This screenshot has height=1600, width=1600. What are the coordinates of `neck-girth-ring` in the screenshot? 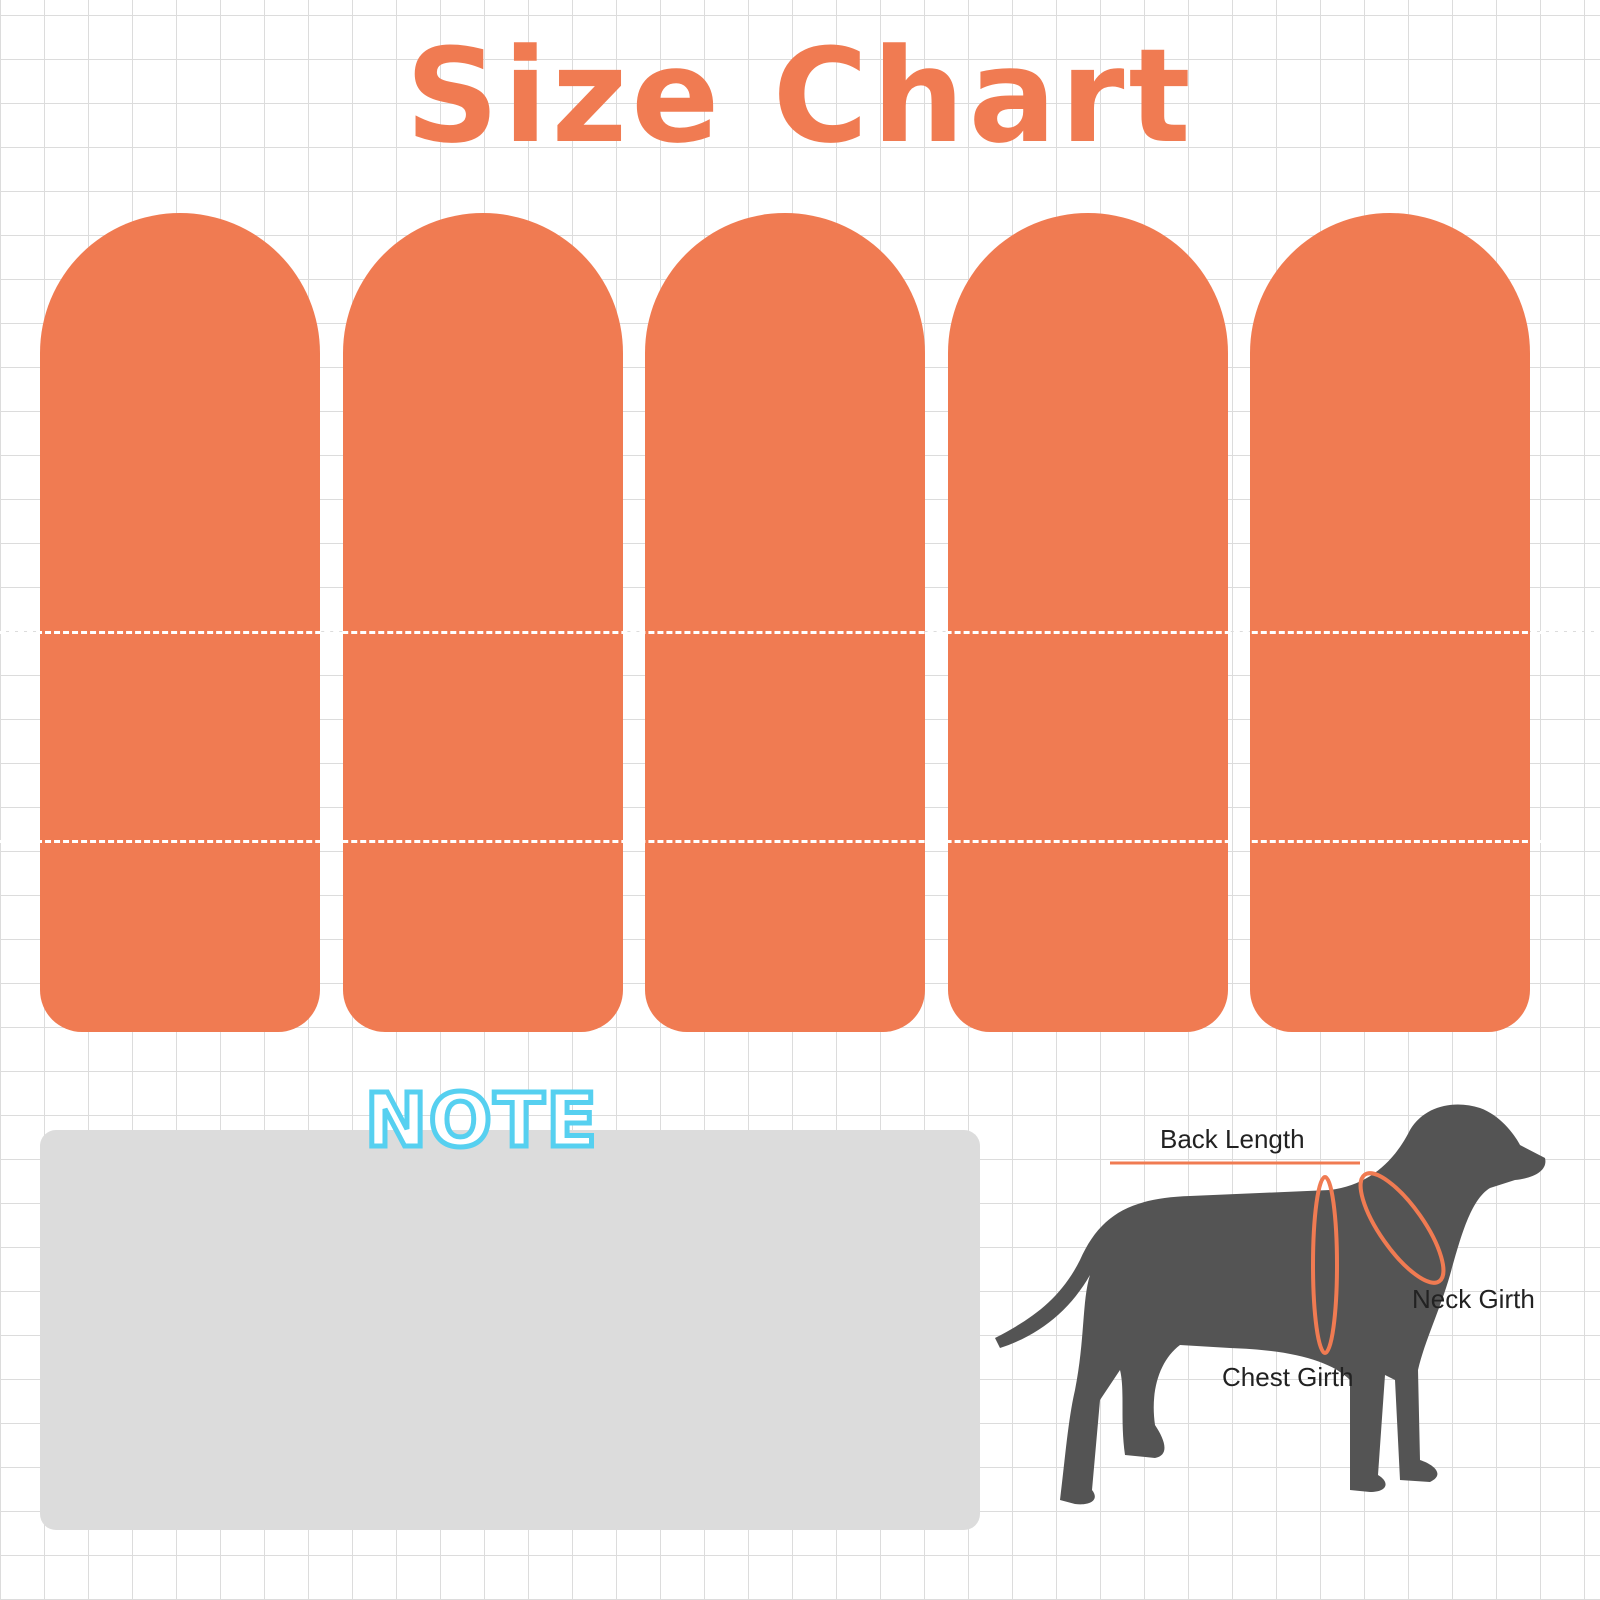 It's located at (1402, 1228).